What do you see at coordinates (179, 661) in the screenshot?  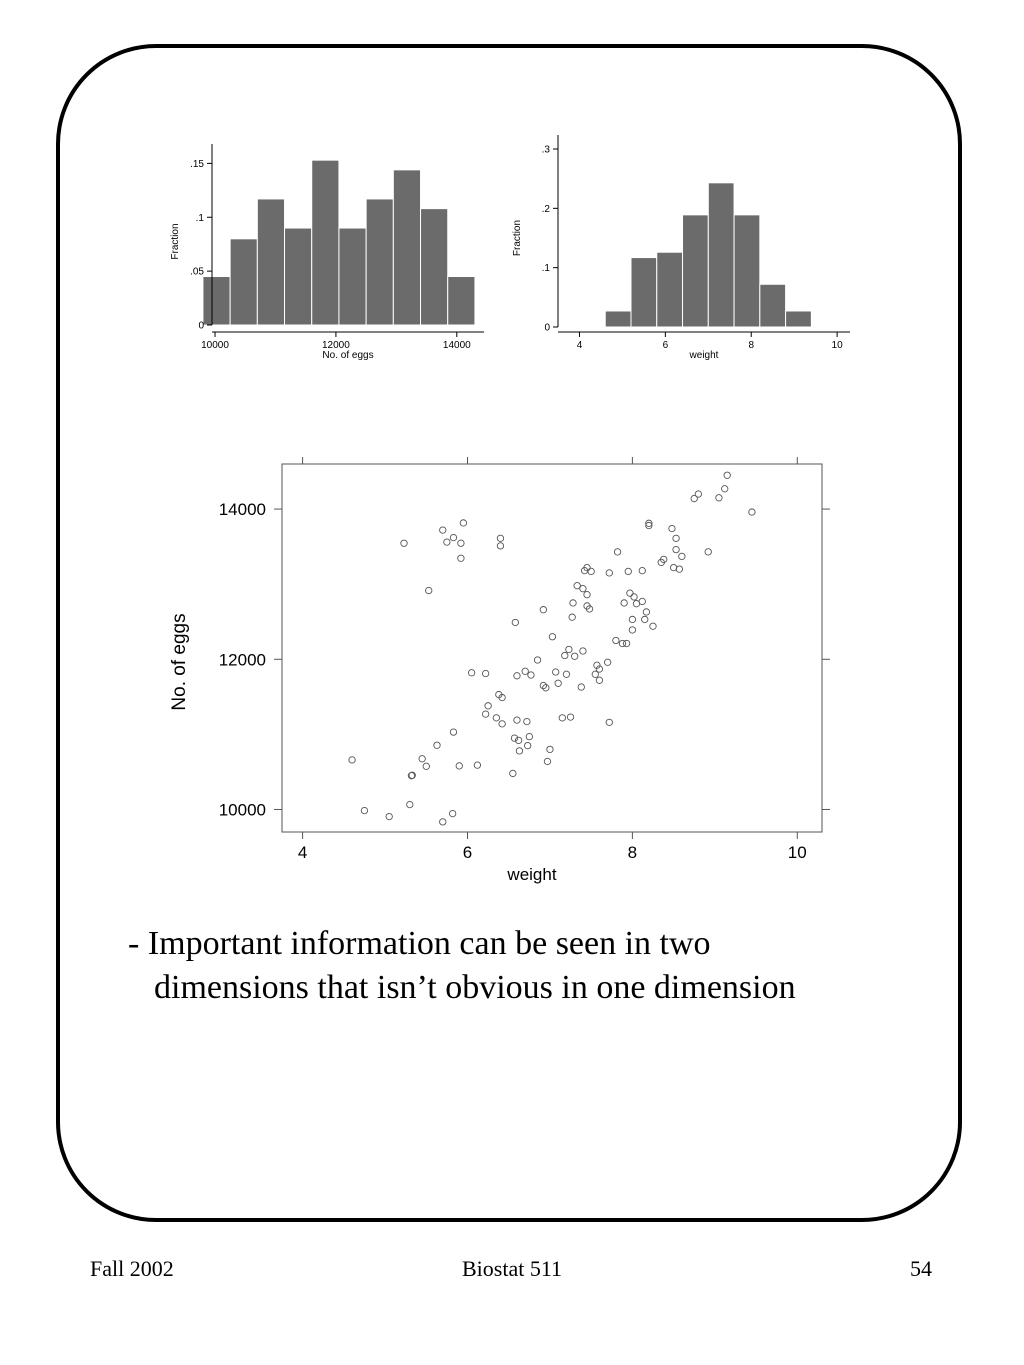 I see `y-axis-label: No. of eggs` at bounding box center [179, 661].